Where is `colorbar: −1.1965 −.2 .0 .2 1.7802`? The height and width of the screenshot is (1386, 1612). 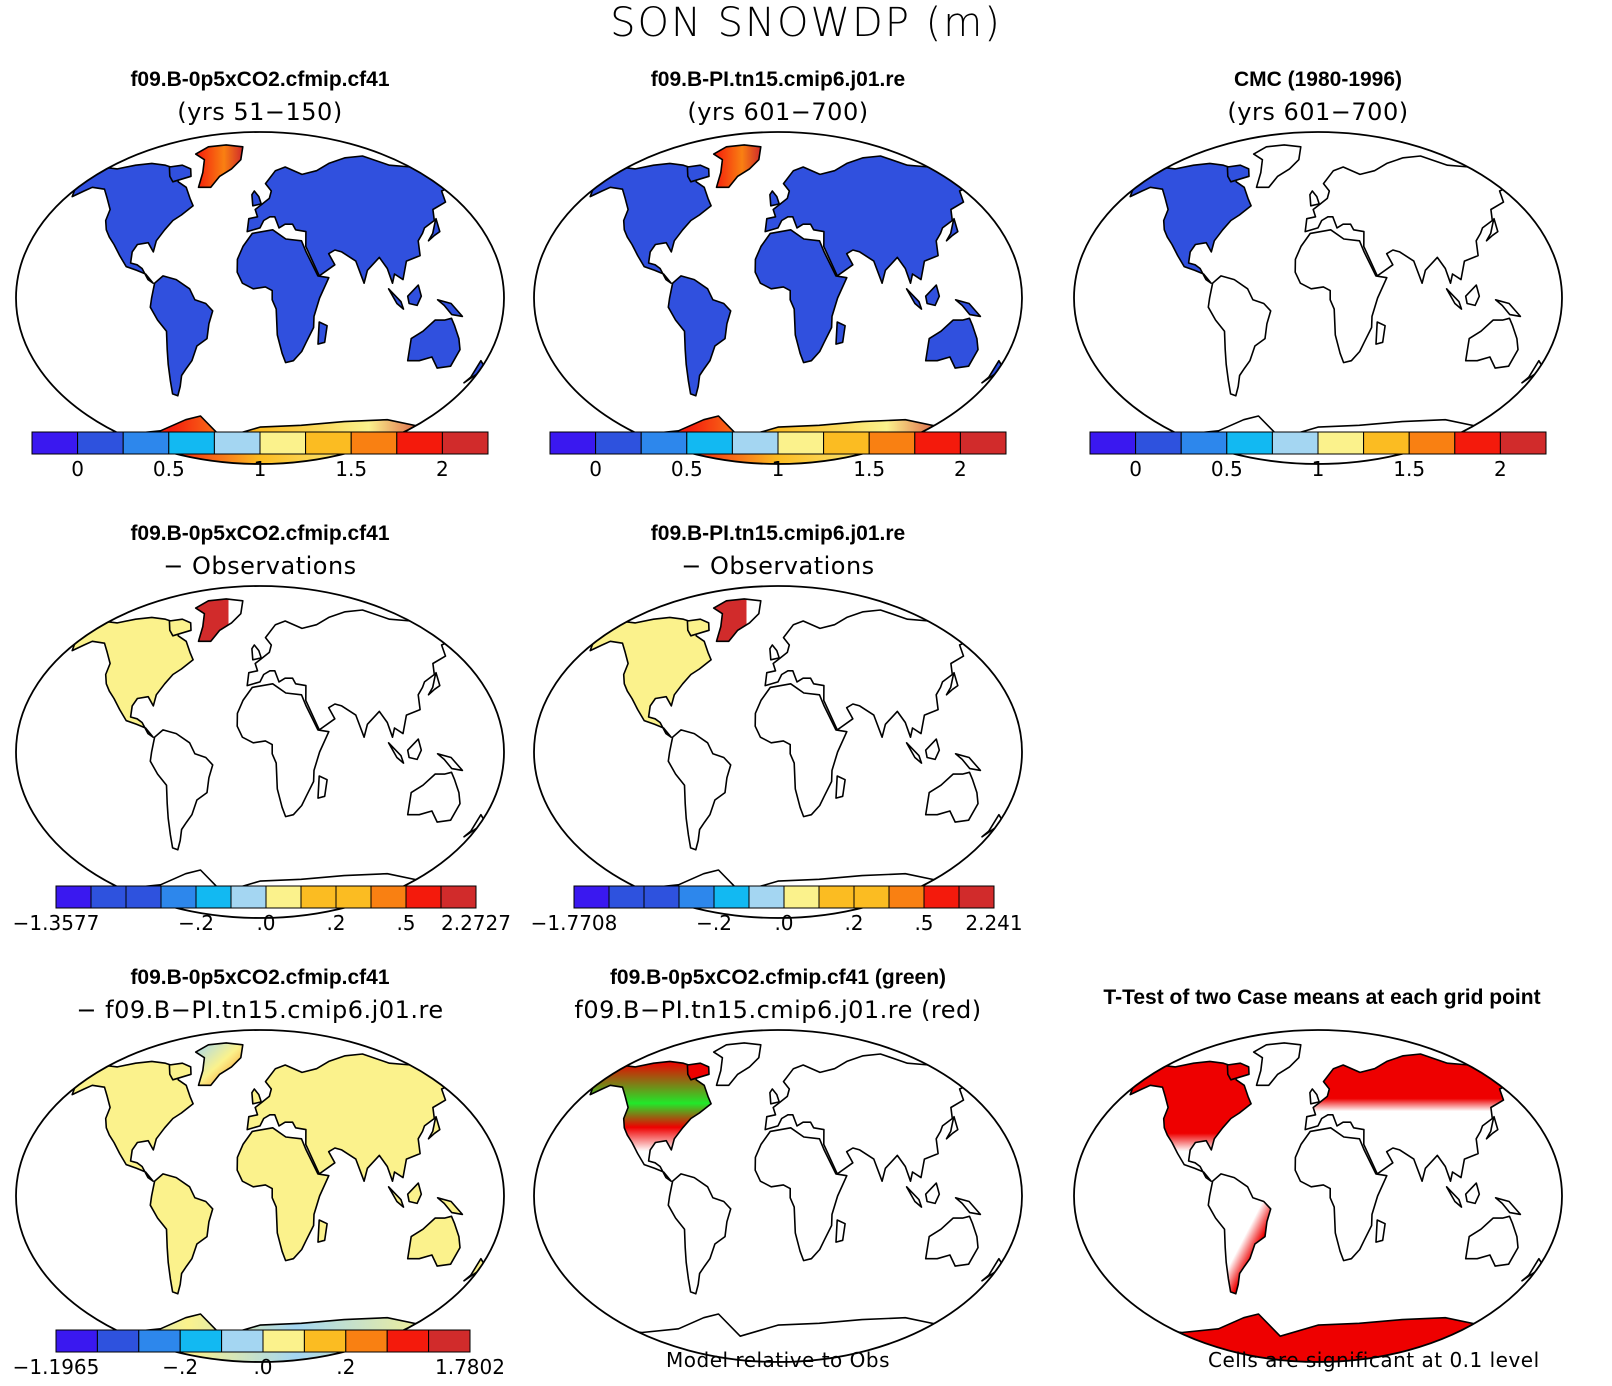
colorbar: −1.1965 −.2 .0 .2 1.7802 is located at coordinates (259, 1353).